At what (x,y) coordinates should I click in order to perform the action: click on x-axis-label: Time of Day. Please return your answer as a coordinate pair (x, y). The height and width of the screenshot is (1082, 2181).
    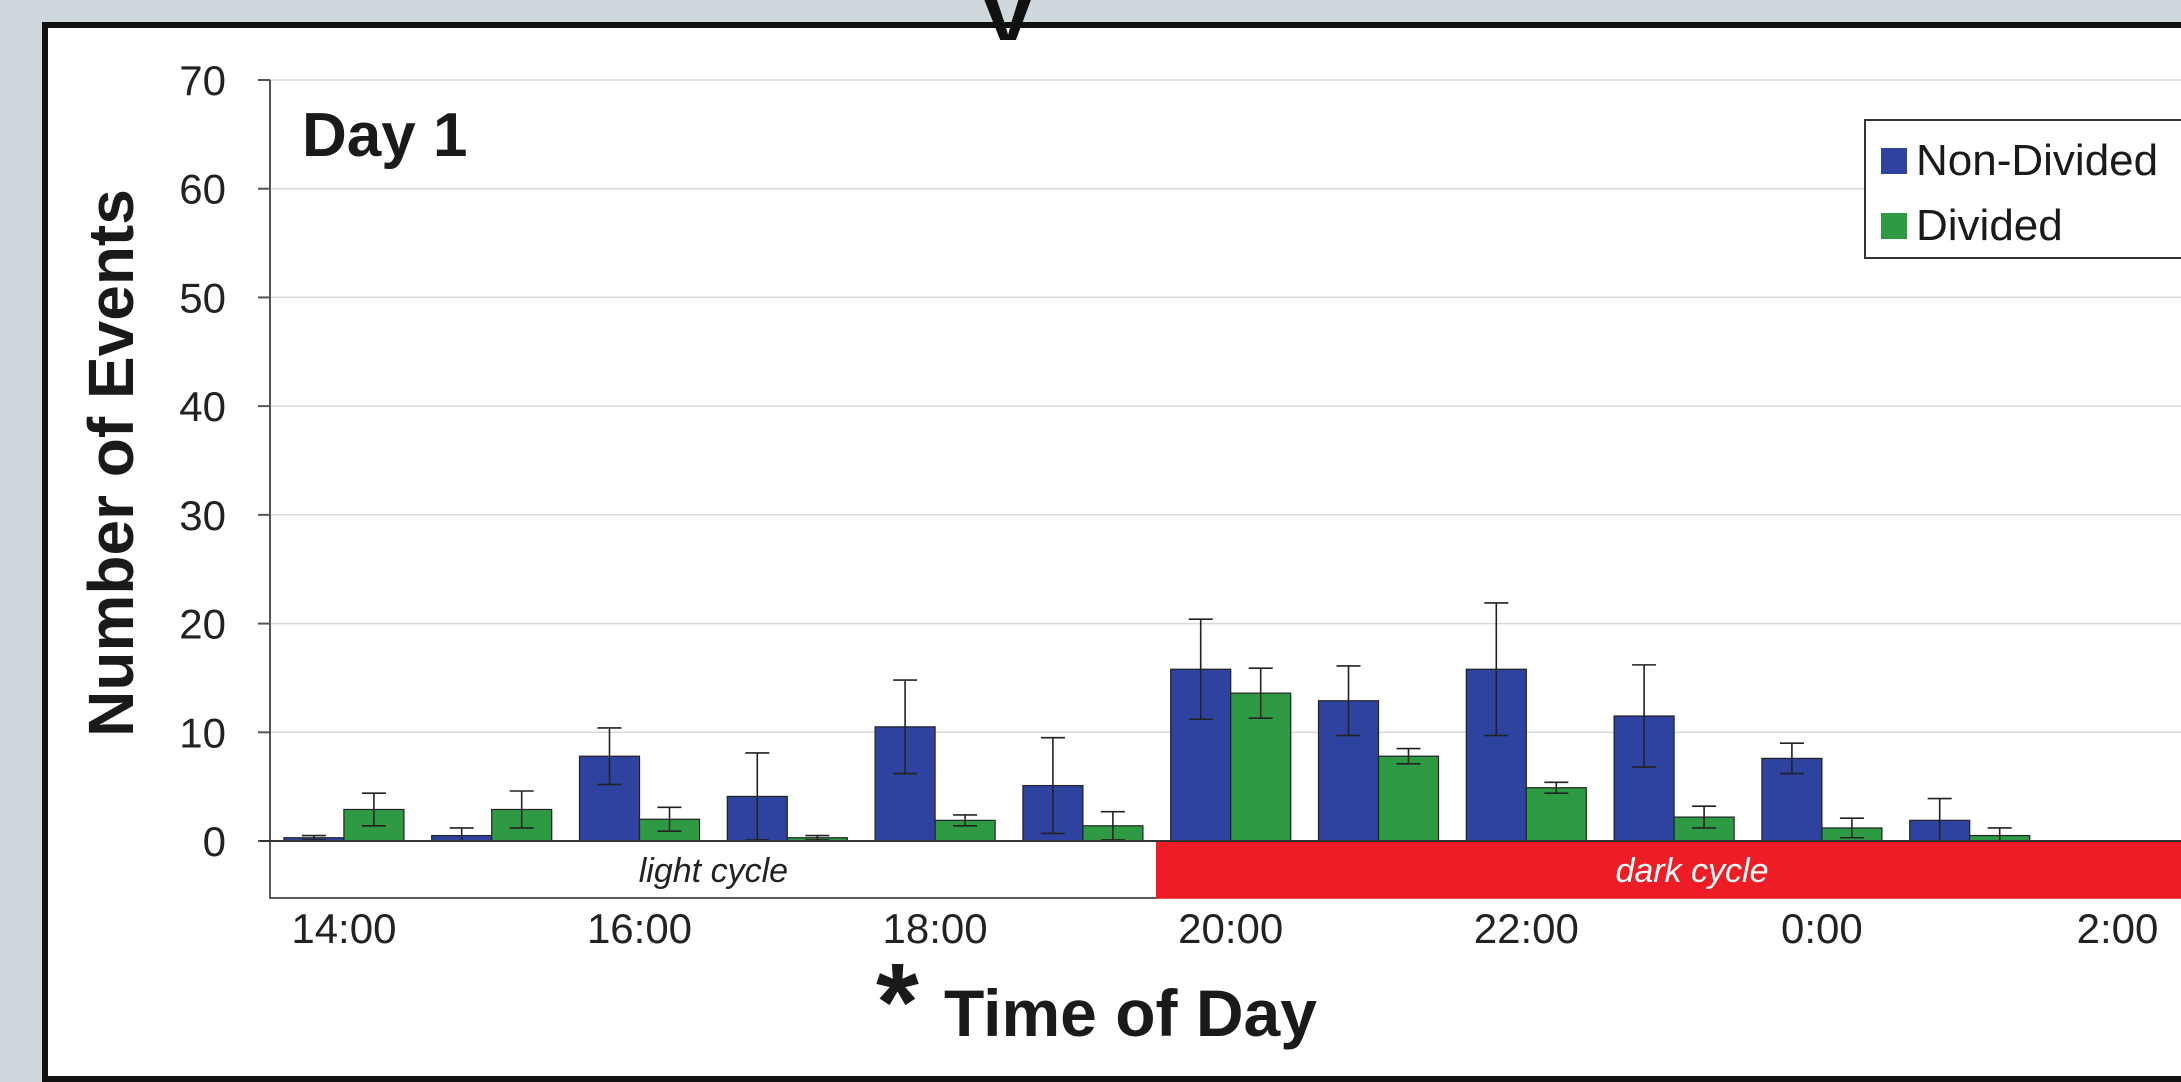
    Looking at the image, I should click on (1130, 1013).